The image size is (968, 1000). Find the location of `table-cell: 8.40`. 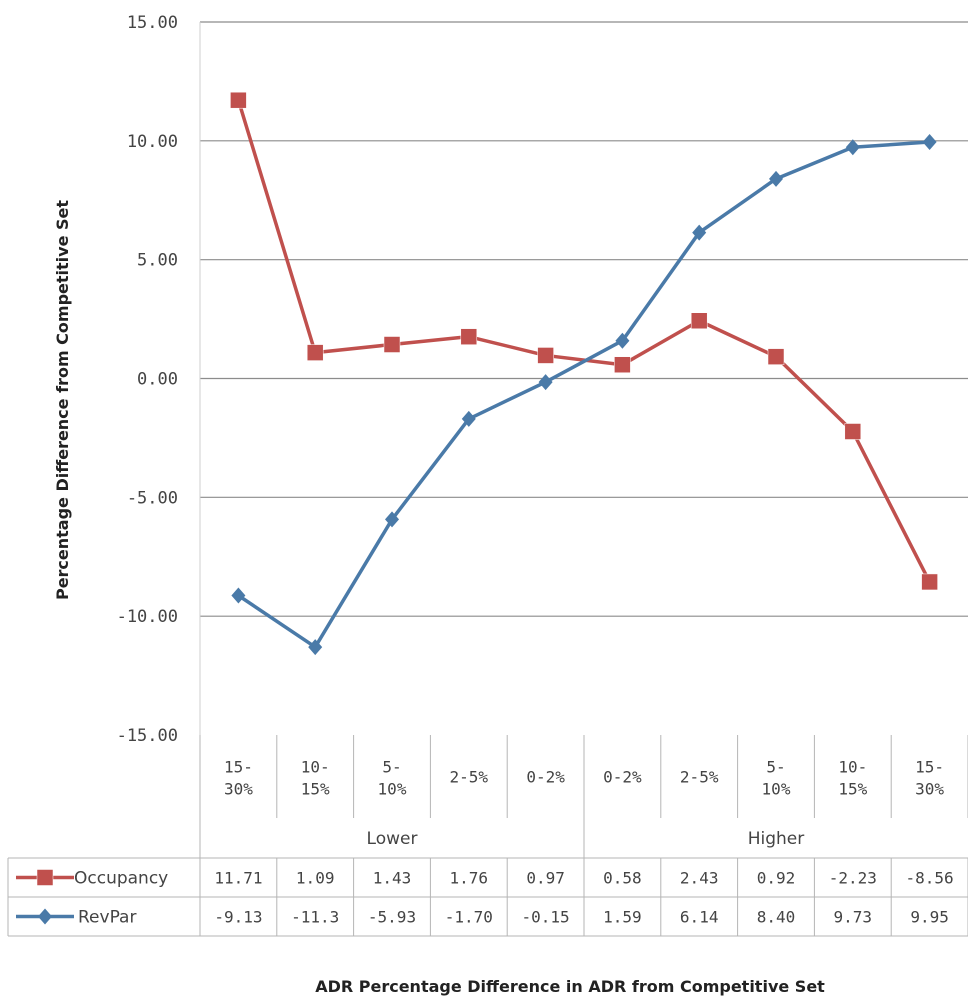

table-cell: 8.40 is located at coordinates (776, 917).